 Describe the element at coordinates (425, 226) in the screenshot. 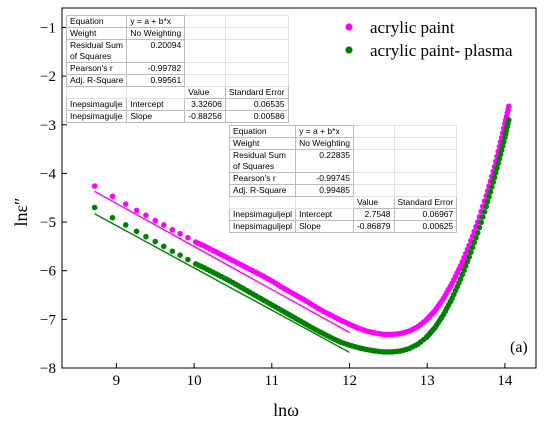

I see `slope-error: 0.00625` at that location.